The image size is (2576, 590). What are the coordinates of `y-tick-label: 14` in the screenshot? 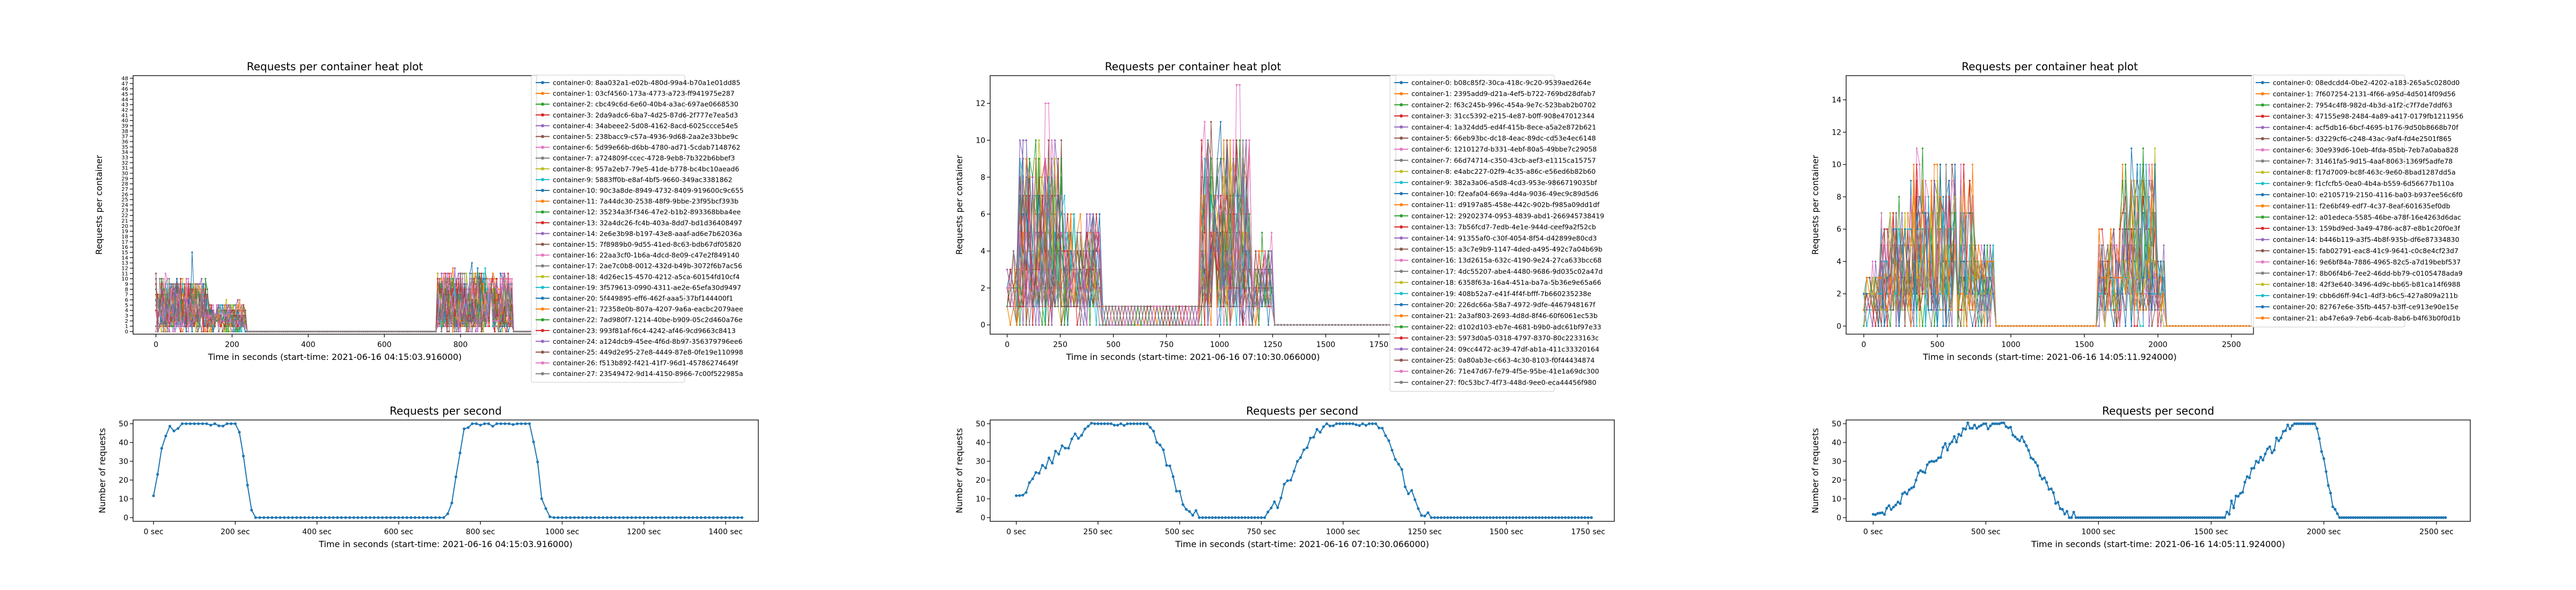 It's located at (124, 258).